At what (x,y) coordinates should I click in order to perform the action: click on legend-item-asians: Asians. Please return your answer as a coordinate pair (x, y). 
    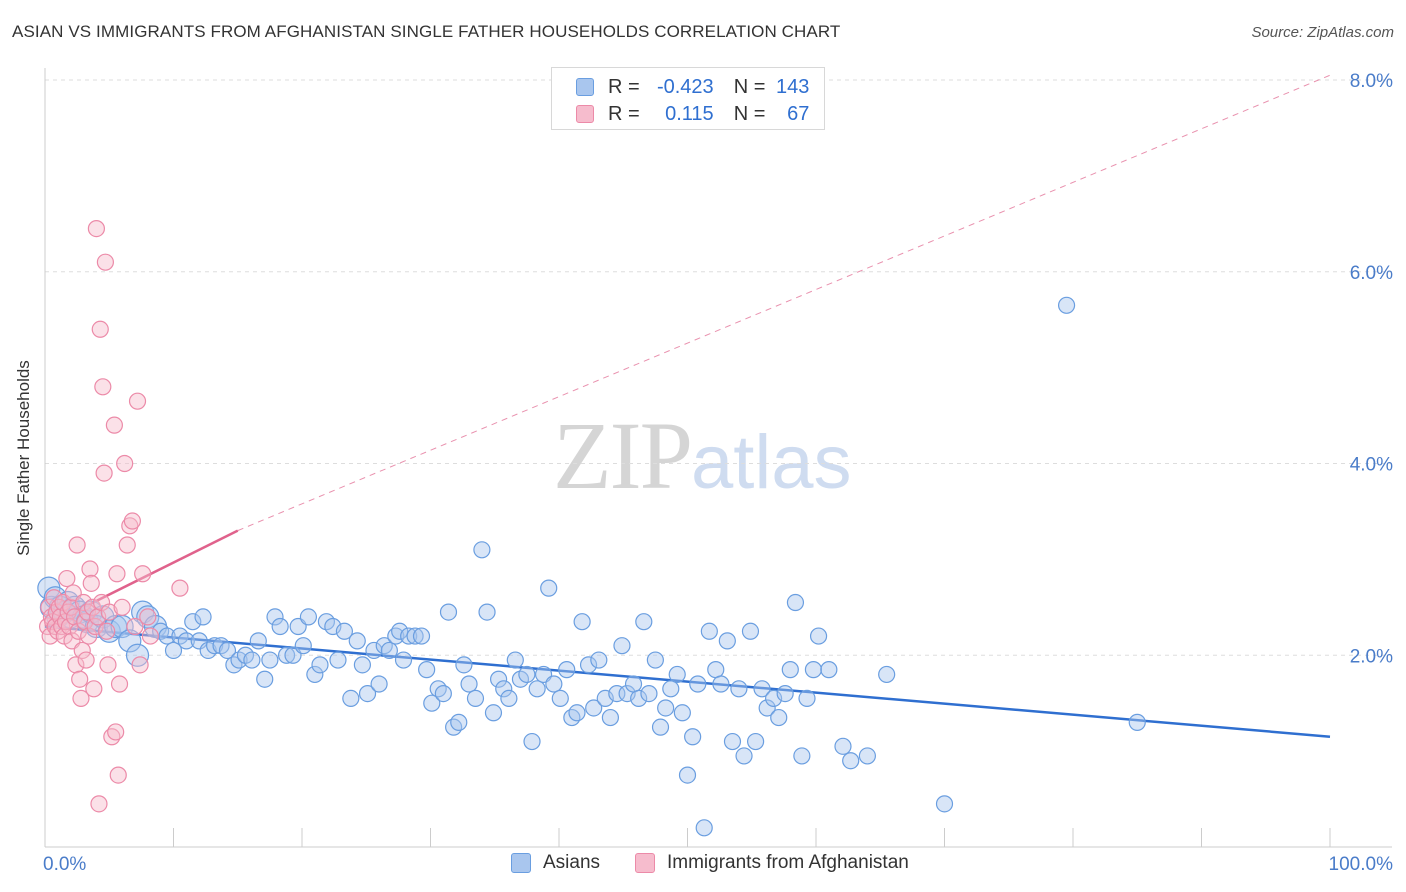
    Looking at the image, I should click on (555, 863).